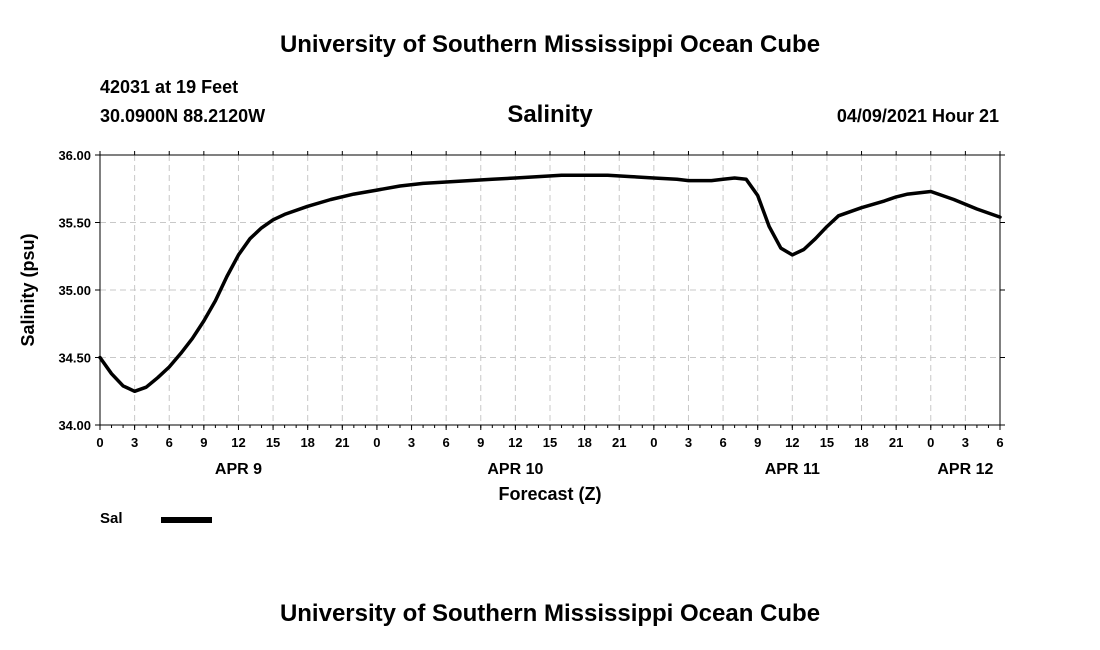 This screenshot has width=1100, height=650. Describe the element at coordinates (169, 87) in the screenshot. I see `station-label: 42031 at 19 Feet` at that location.